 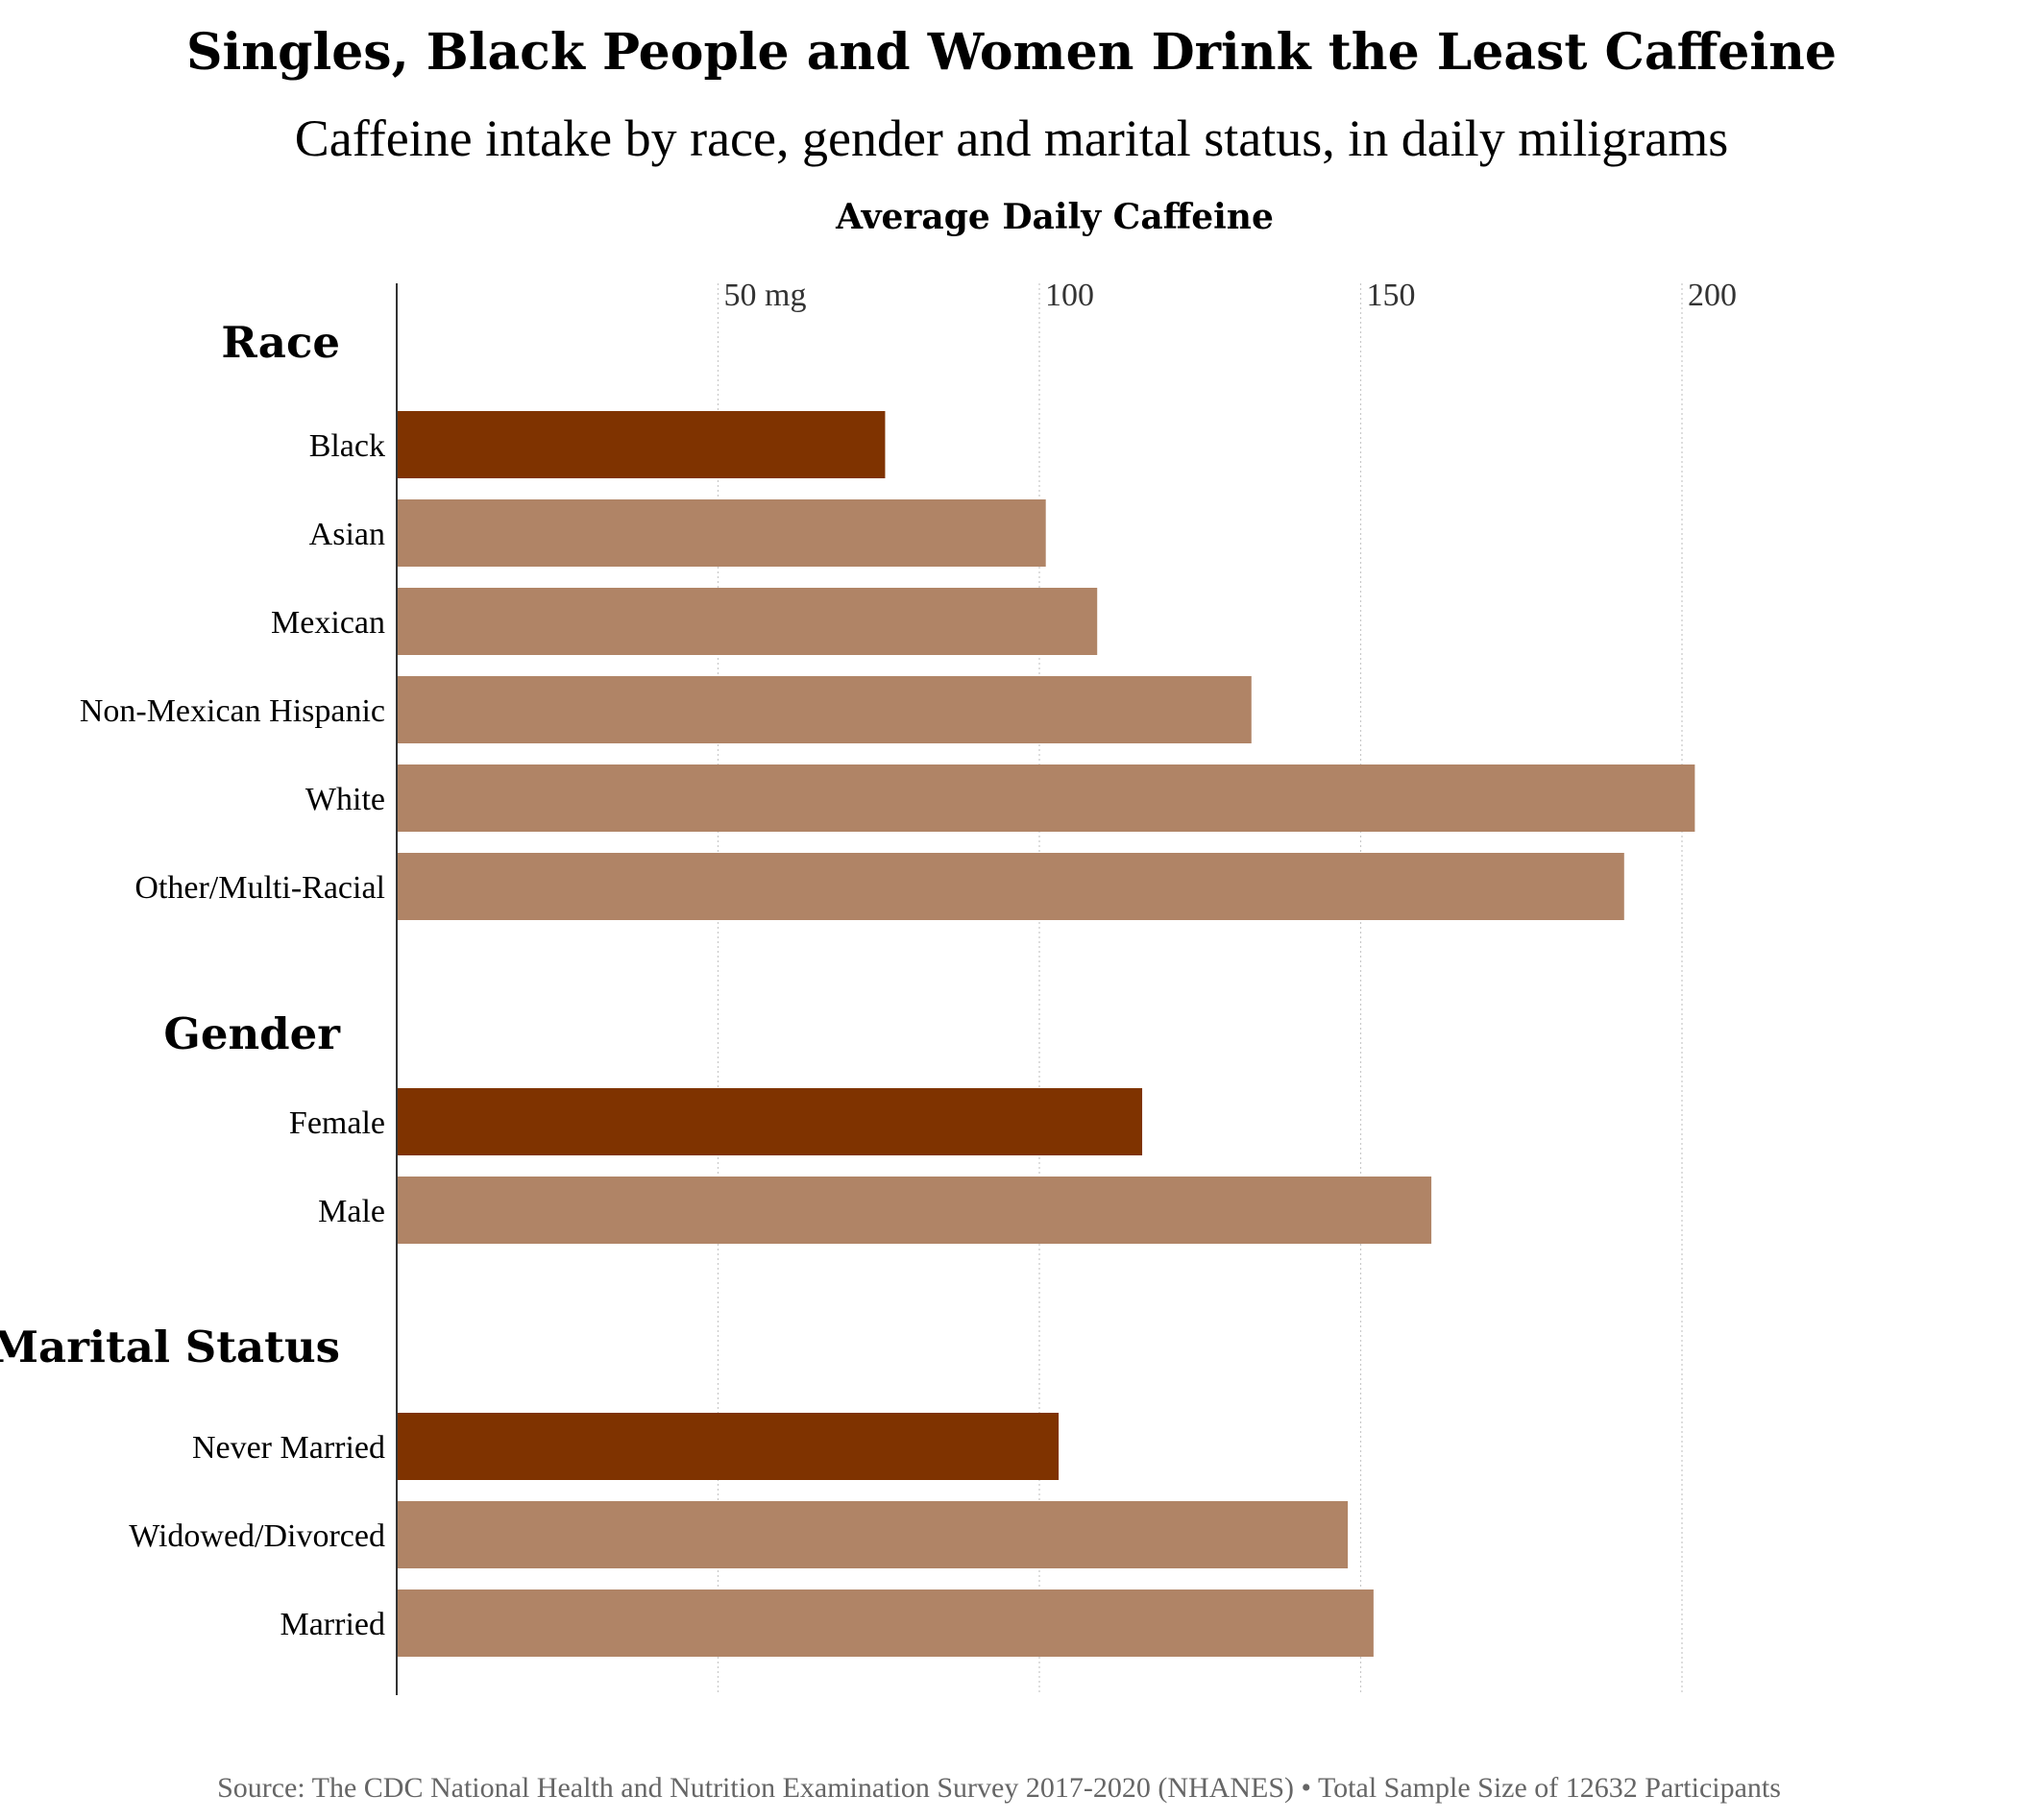 What do you see at coordinates (347, 446) in the screenshot?
I see `category-label: Black` at bounding box center [347, 446].